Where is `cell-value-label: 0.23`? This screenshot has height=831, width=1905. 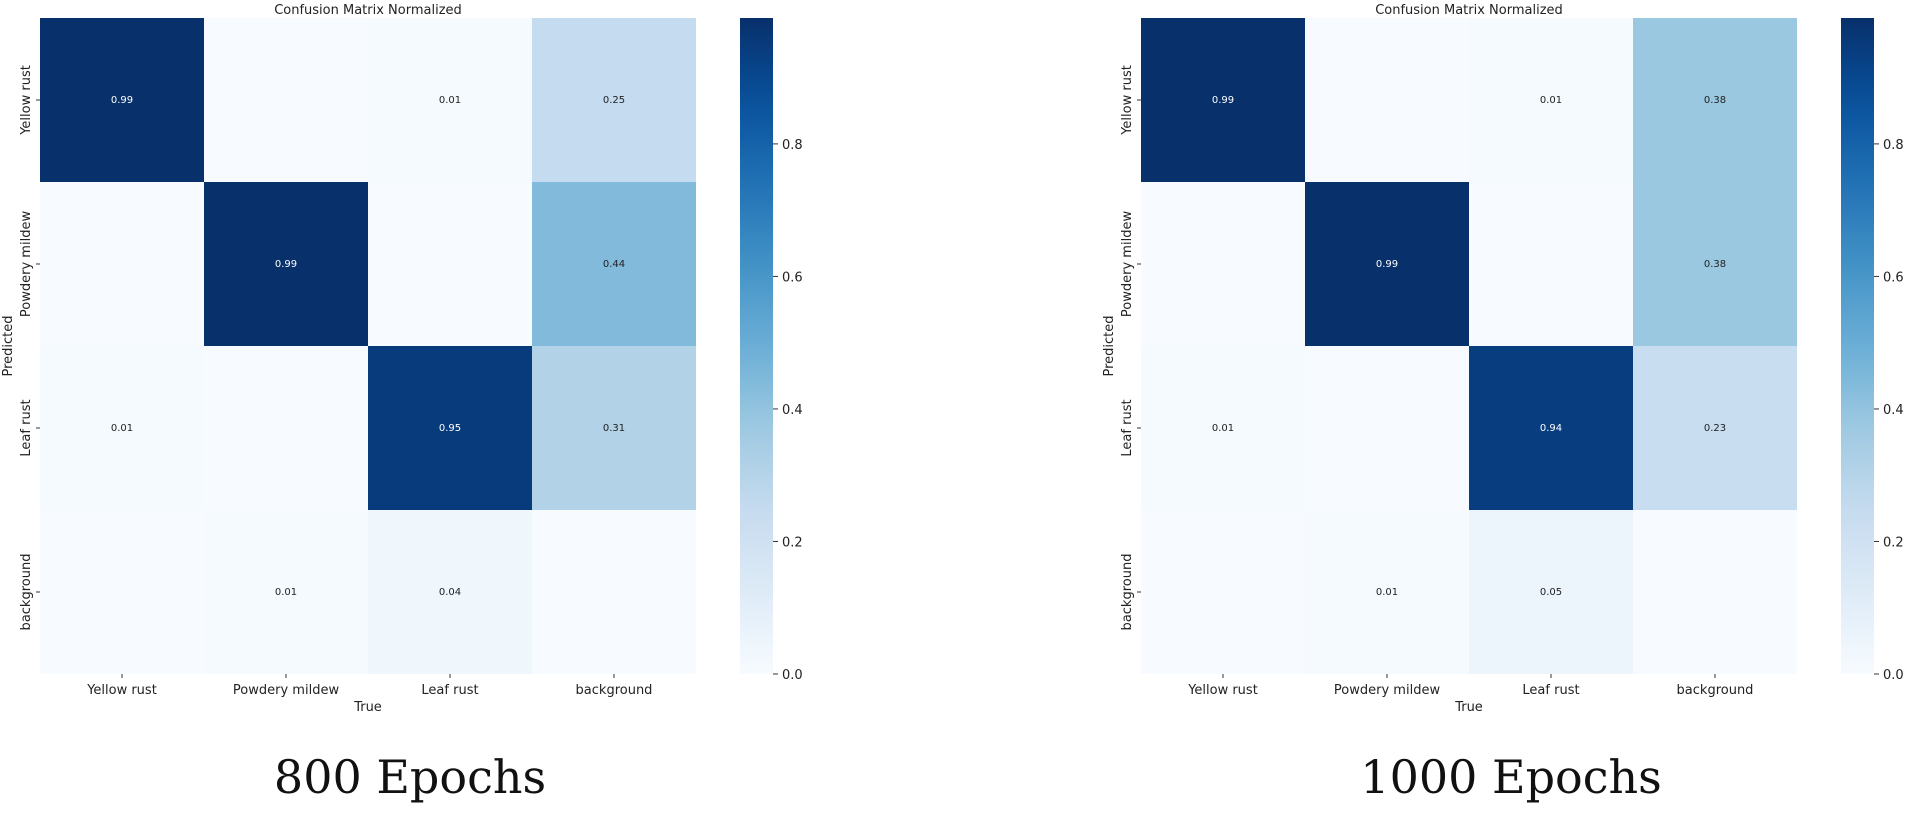 cell-value-label: 0.23 is located at coordinates (1715, 428).